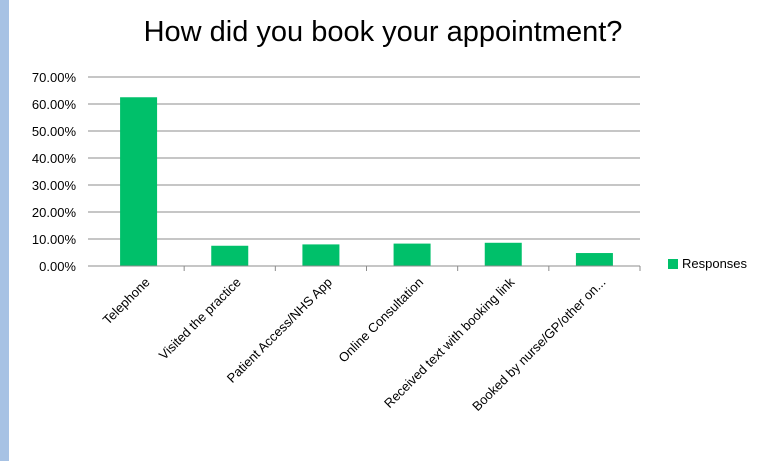  I want to click on legend: Responses, so click(707, 263).